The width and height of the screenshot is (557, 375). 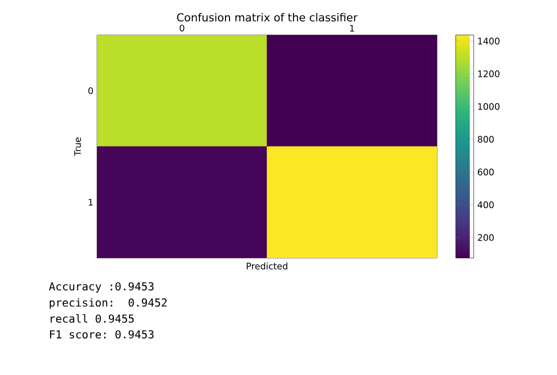 I want to click on color-bar-label: 800, so click(x=486, y=139).